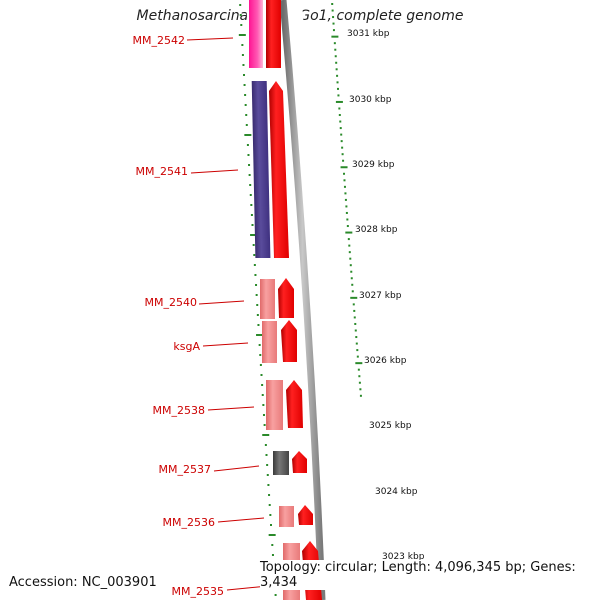 Image resolution: width=600 pixels, height=600 pixels. What do you see at coordinates (269, 342) in the screenshot?
I see `gene-ksgA-reverse` at bounding box center [269, 342].